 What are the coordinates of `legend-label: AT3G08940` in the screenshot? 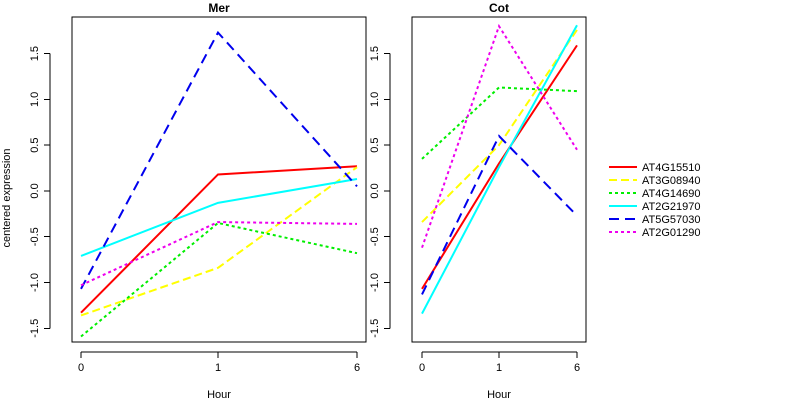 It's located at (671, 181).